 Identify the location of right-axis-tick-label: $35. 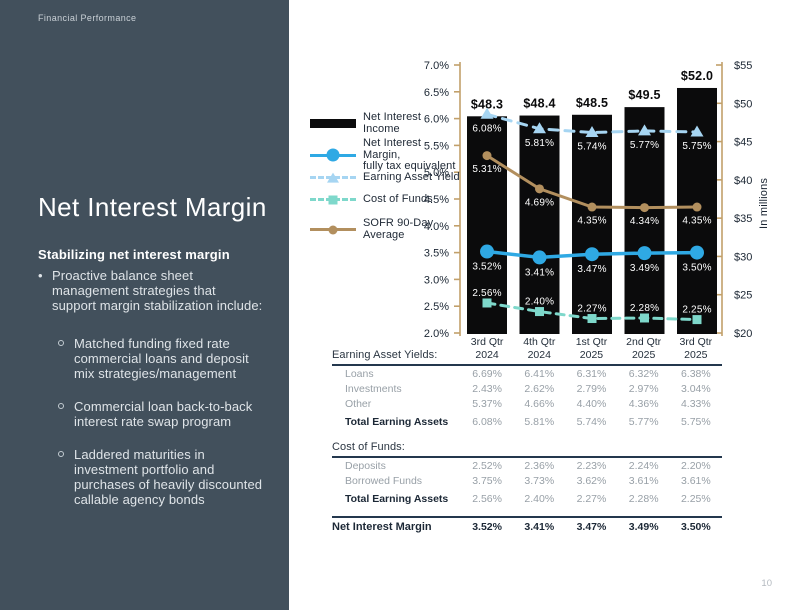
(743, 219).